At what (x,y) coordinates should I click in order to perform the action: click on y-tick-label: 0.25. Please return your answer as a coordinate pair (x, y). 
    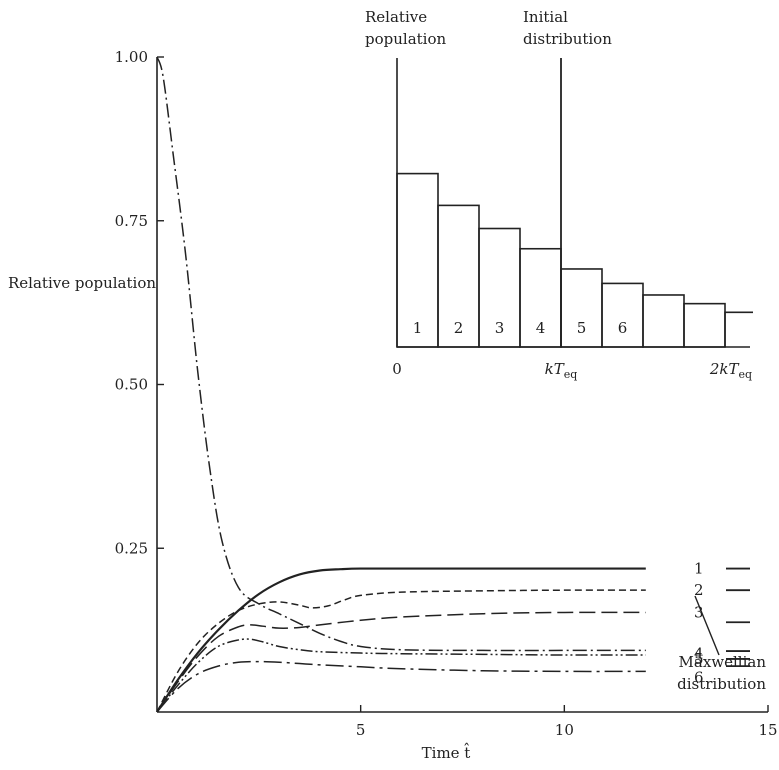
    Looking at the image, I should click on (131, 548).